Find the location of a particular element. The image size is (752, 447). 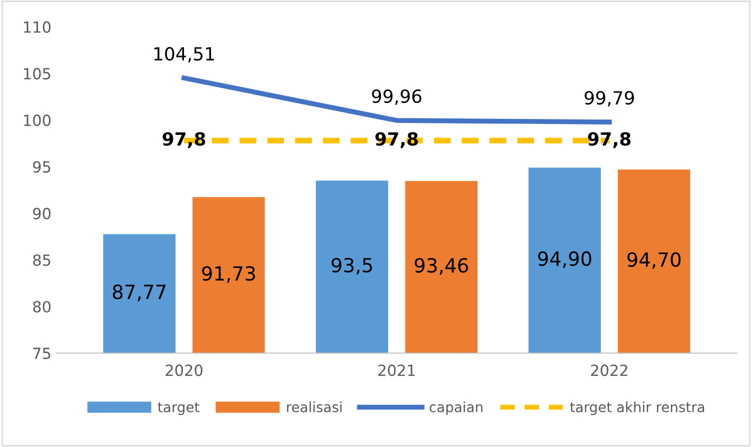

x-tick-label: 2021 is located at coordinates (396, 370).